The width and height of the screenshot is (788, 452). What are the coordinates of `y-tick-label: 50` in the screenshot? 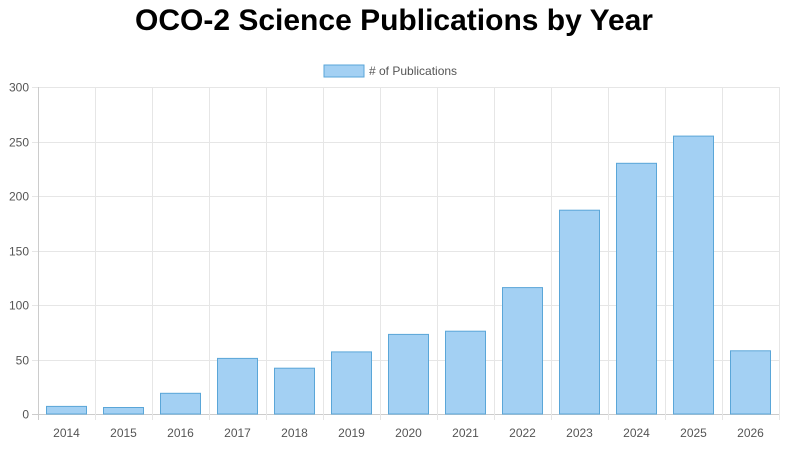 It's located at (23, 361).